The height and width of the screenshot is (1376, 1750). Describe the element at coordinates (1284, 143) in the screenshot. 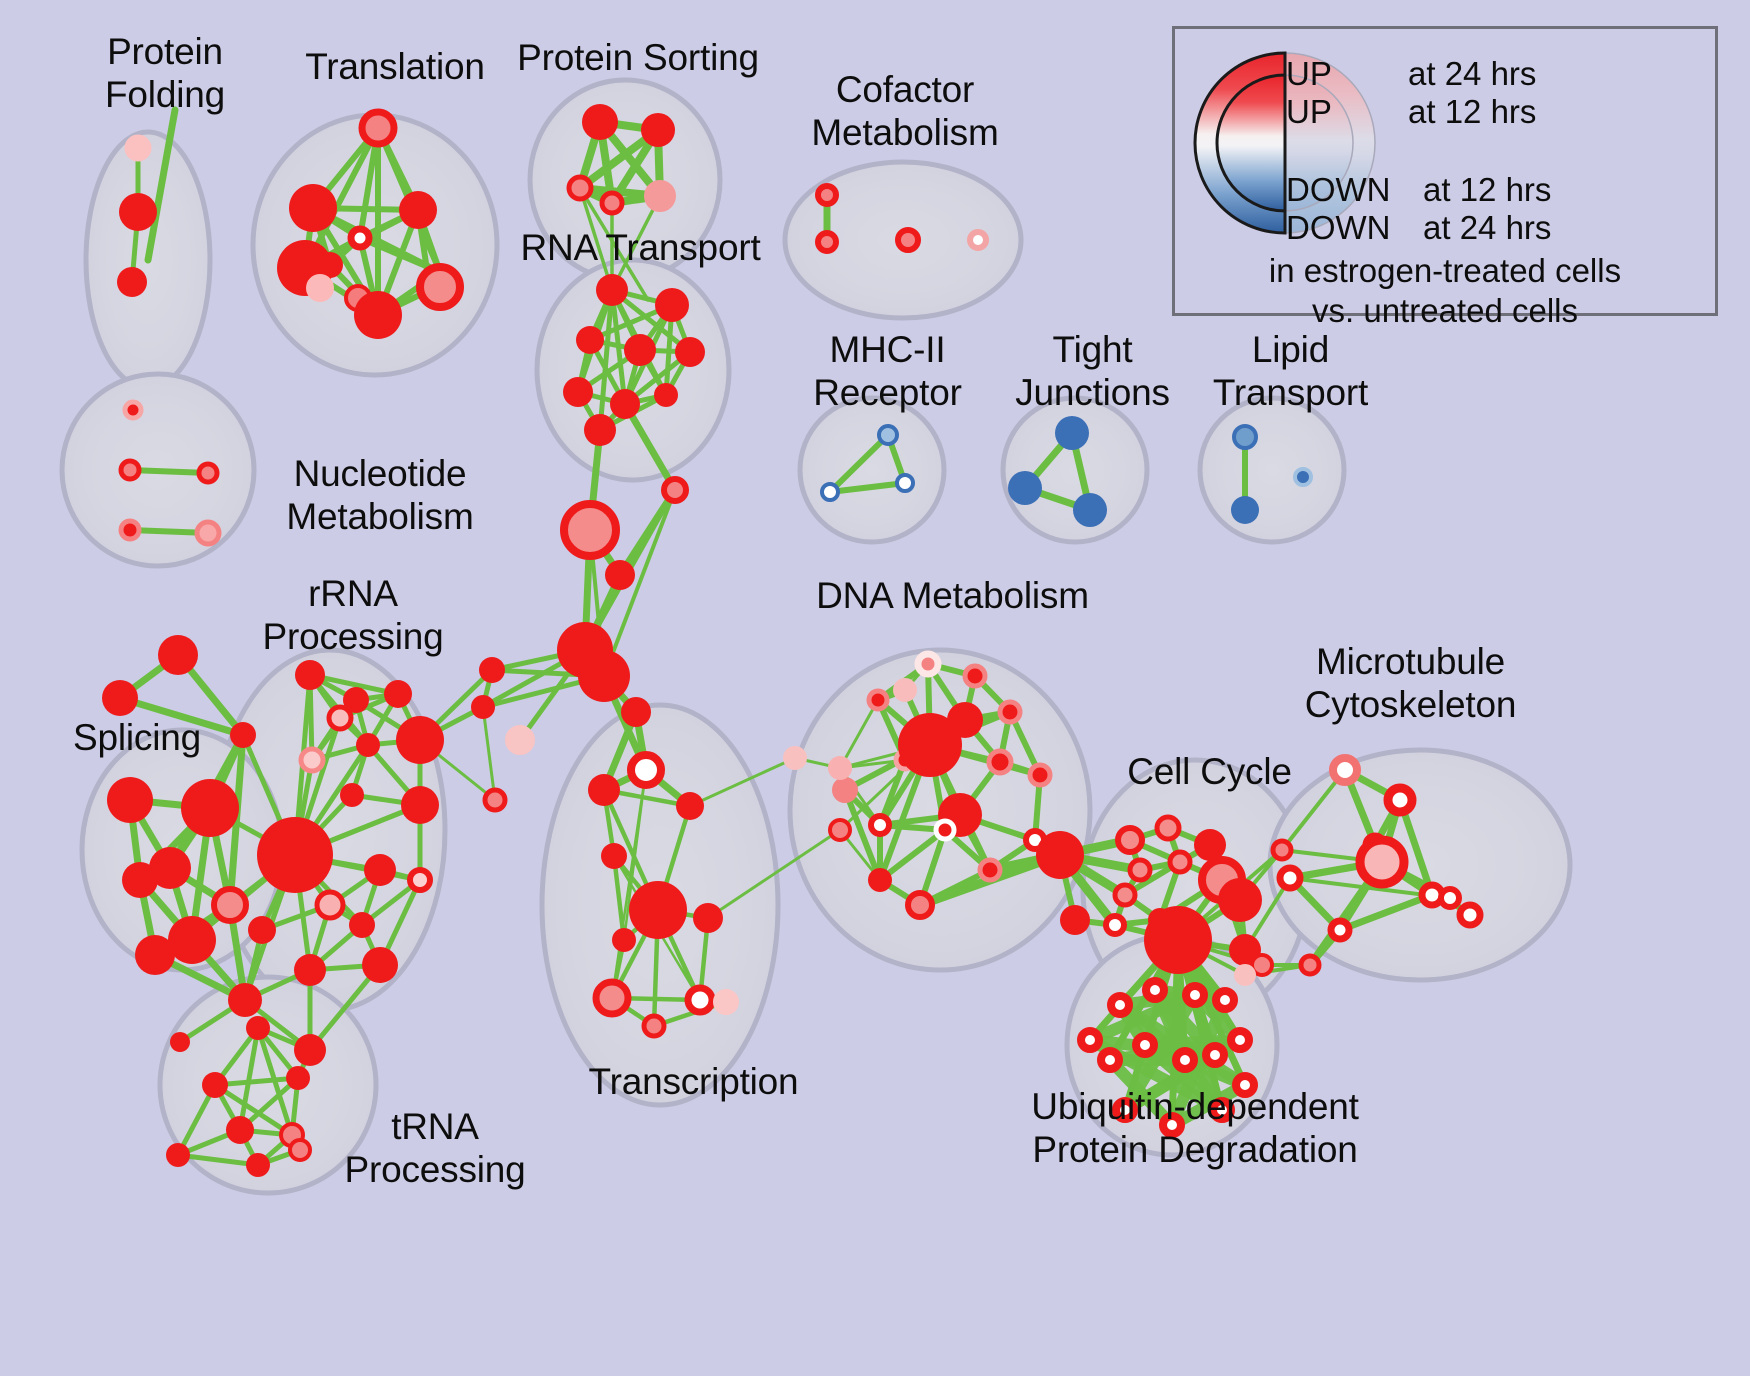

I see `legend-color-key` at that location.